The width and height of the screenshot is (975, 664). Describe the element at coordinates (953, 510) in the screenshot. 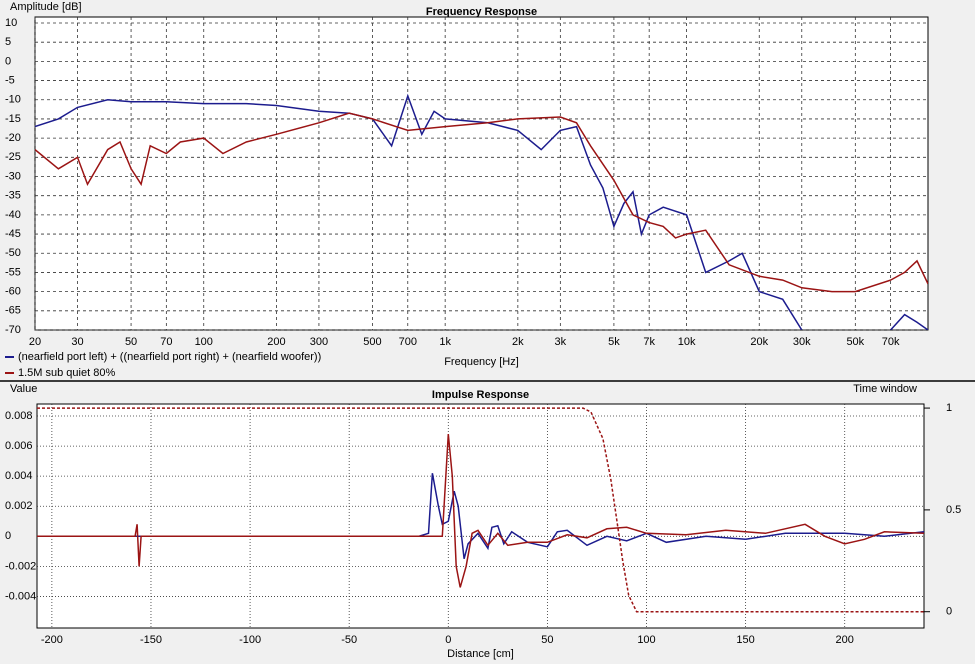

I see `y2-tick-label: 0.5` at that location.